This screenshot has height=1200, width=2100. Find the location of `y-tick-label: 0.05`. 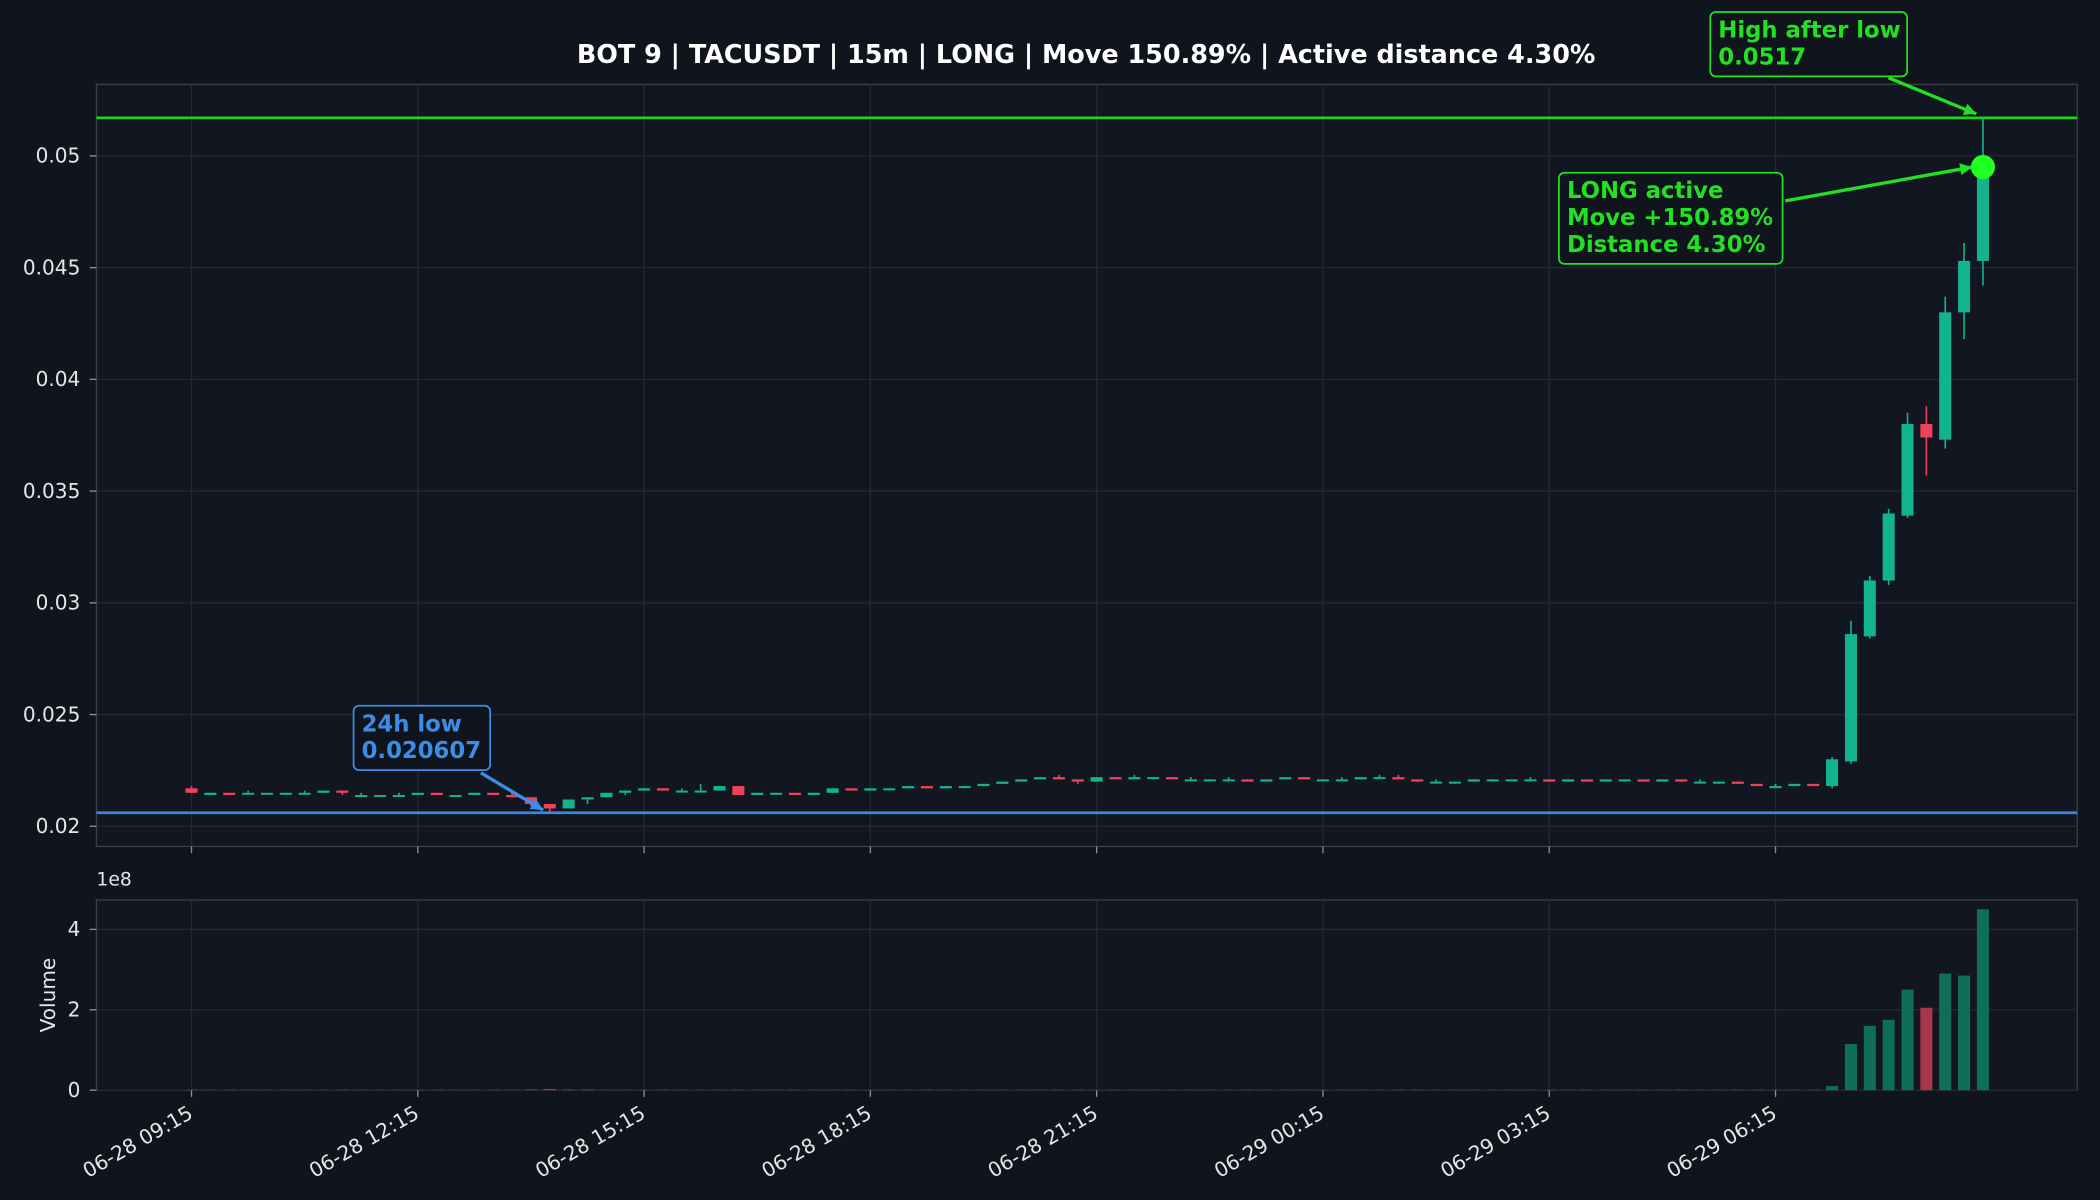

y-tick-label: 0.05 is located at coordinates (58, 156).